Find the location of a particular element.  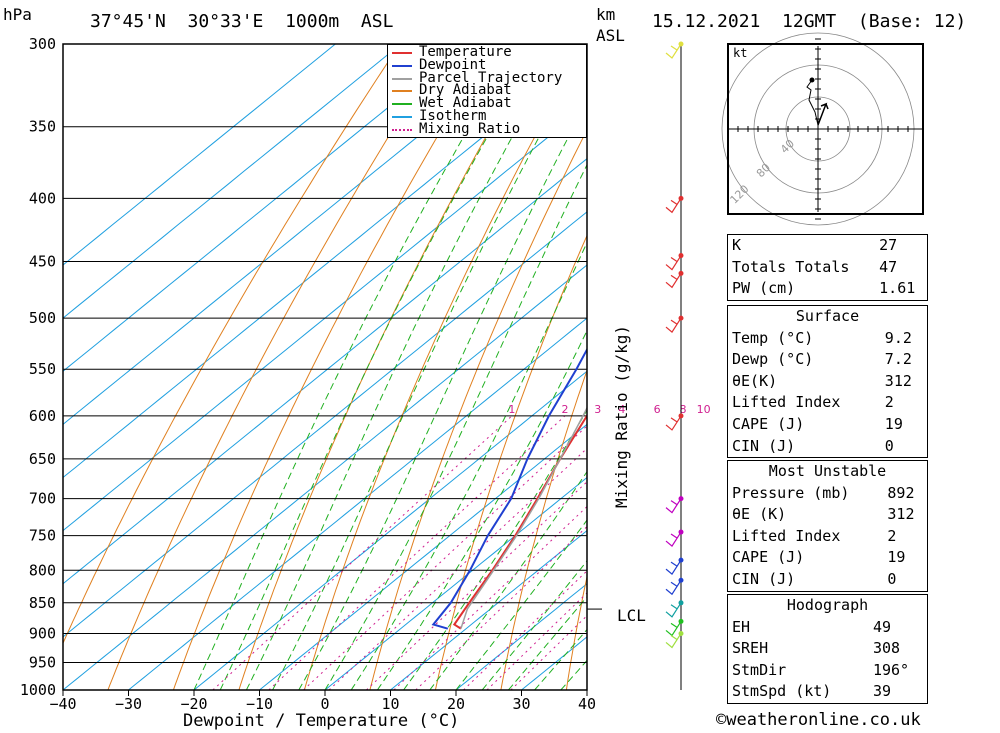

legend-item: Temperature is located at coordinates (487, 52).